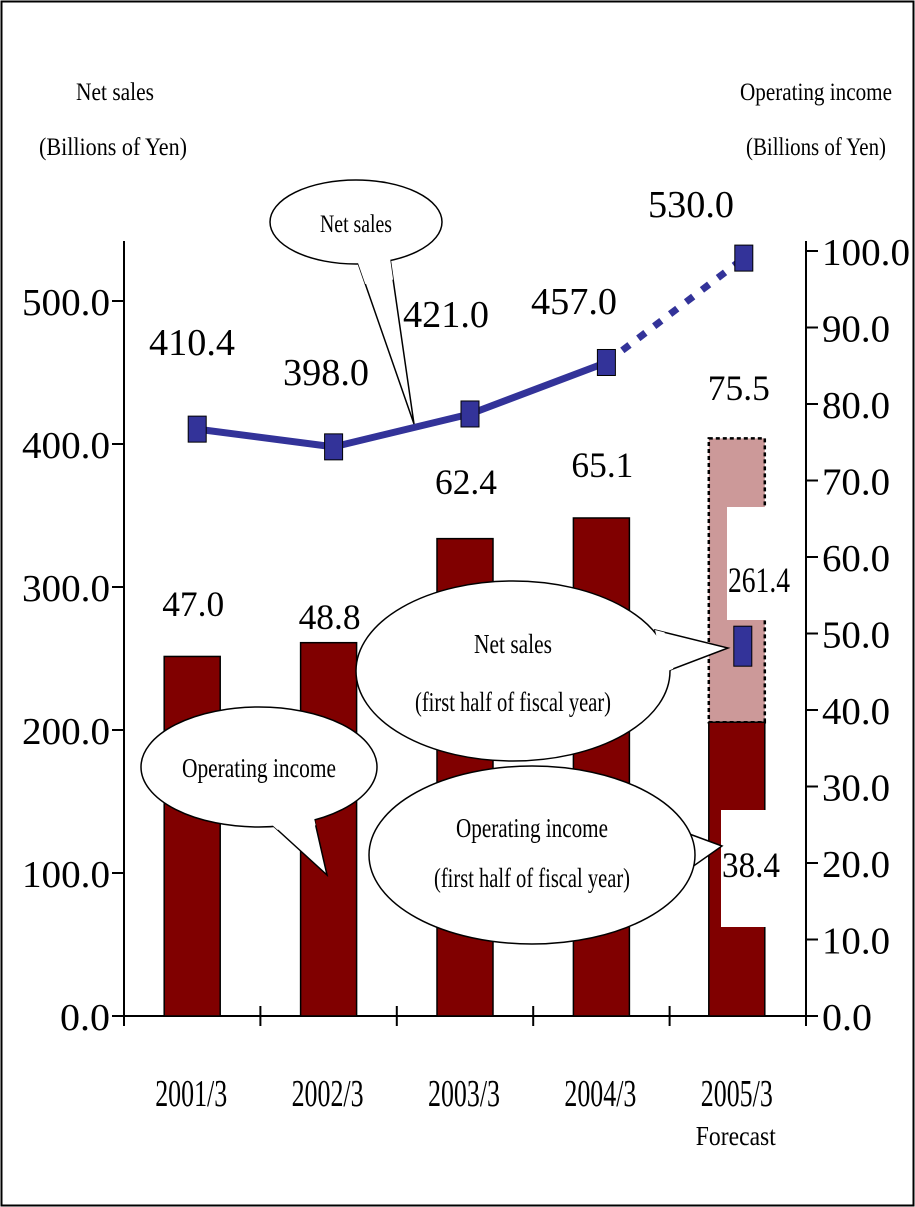  I want to click on x-axis-category-label: 2001/3, so click(191, 1094).